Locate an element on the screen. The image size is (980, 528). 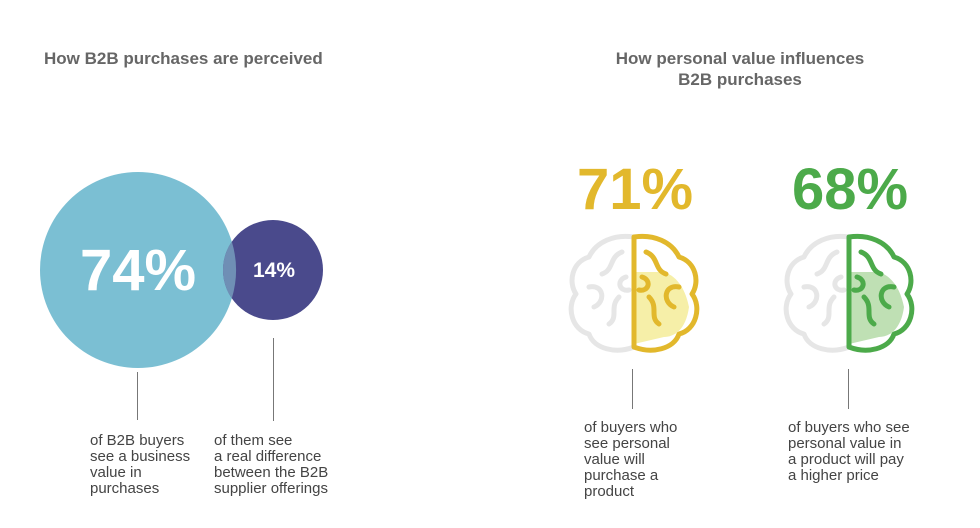
bubble-small is located at coordinates (273, 270).